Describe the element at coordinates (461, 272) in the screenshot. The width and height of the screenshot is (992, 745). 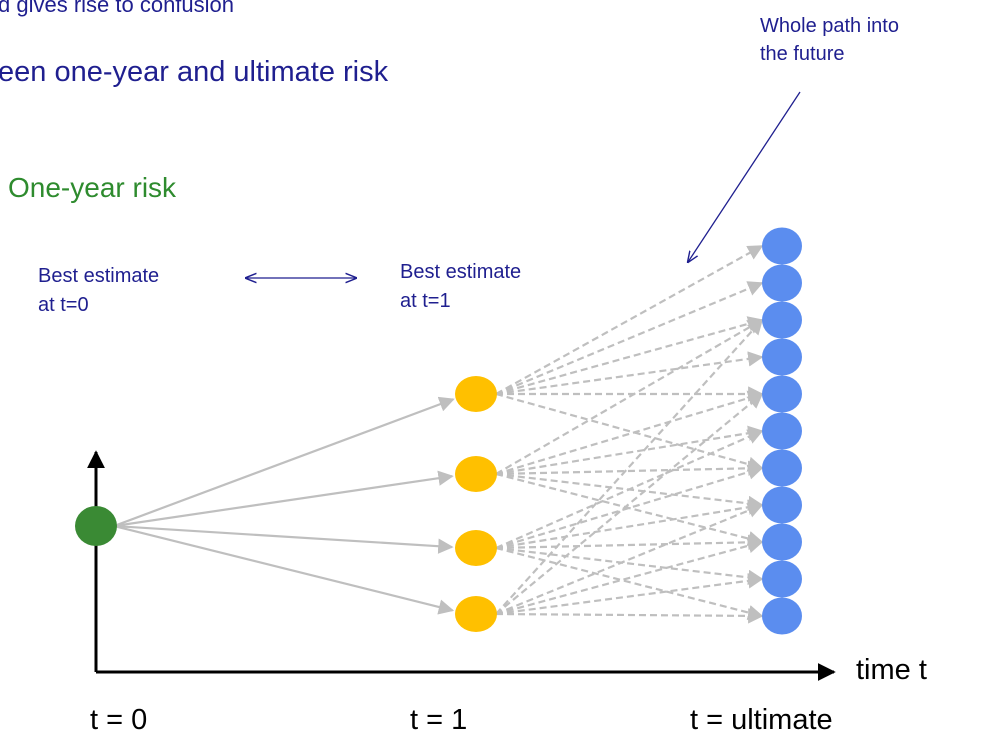
I see `best-estimate-t1-line-1: Best estimate` at that location.